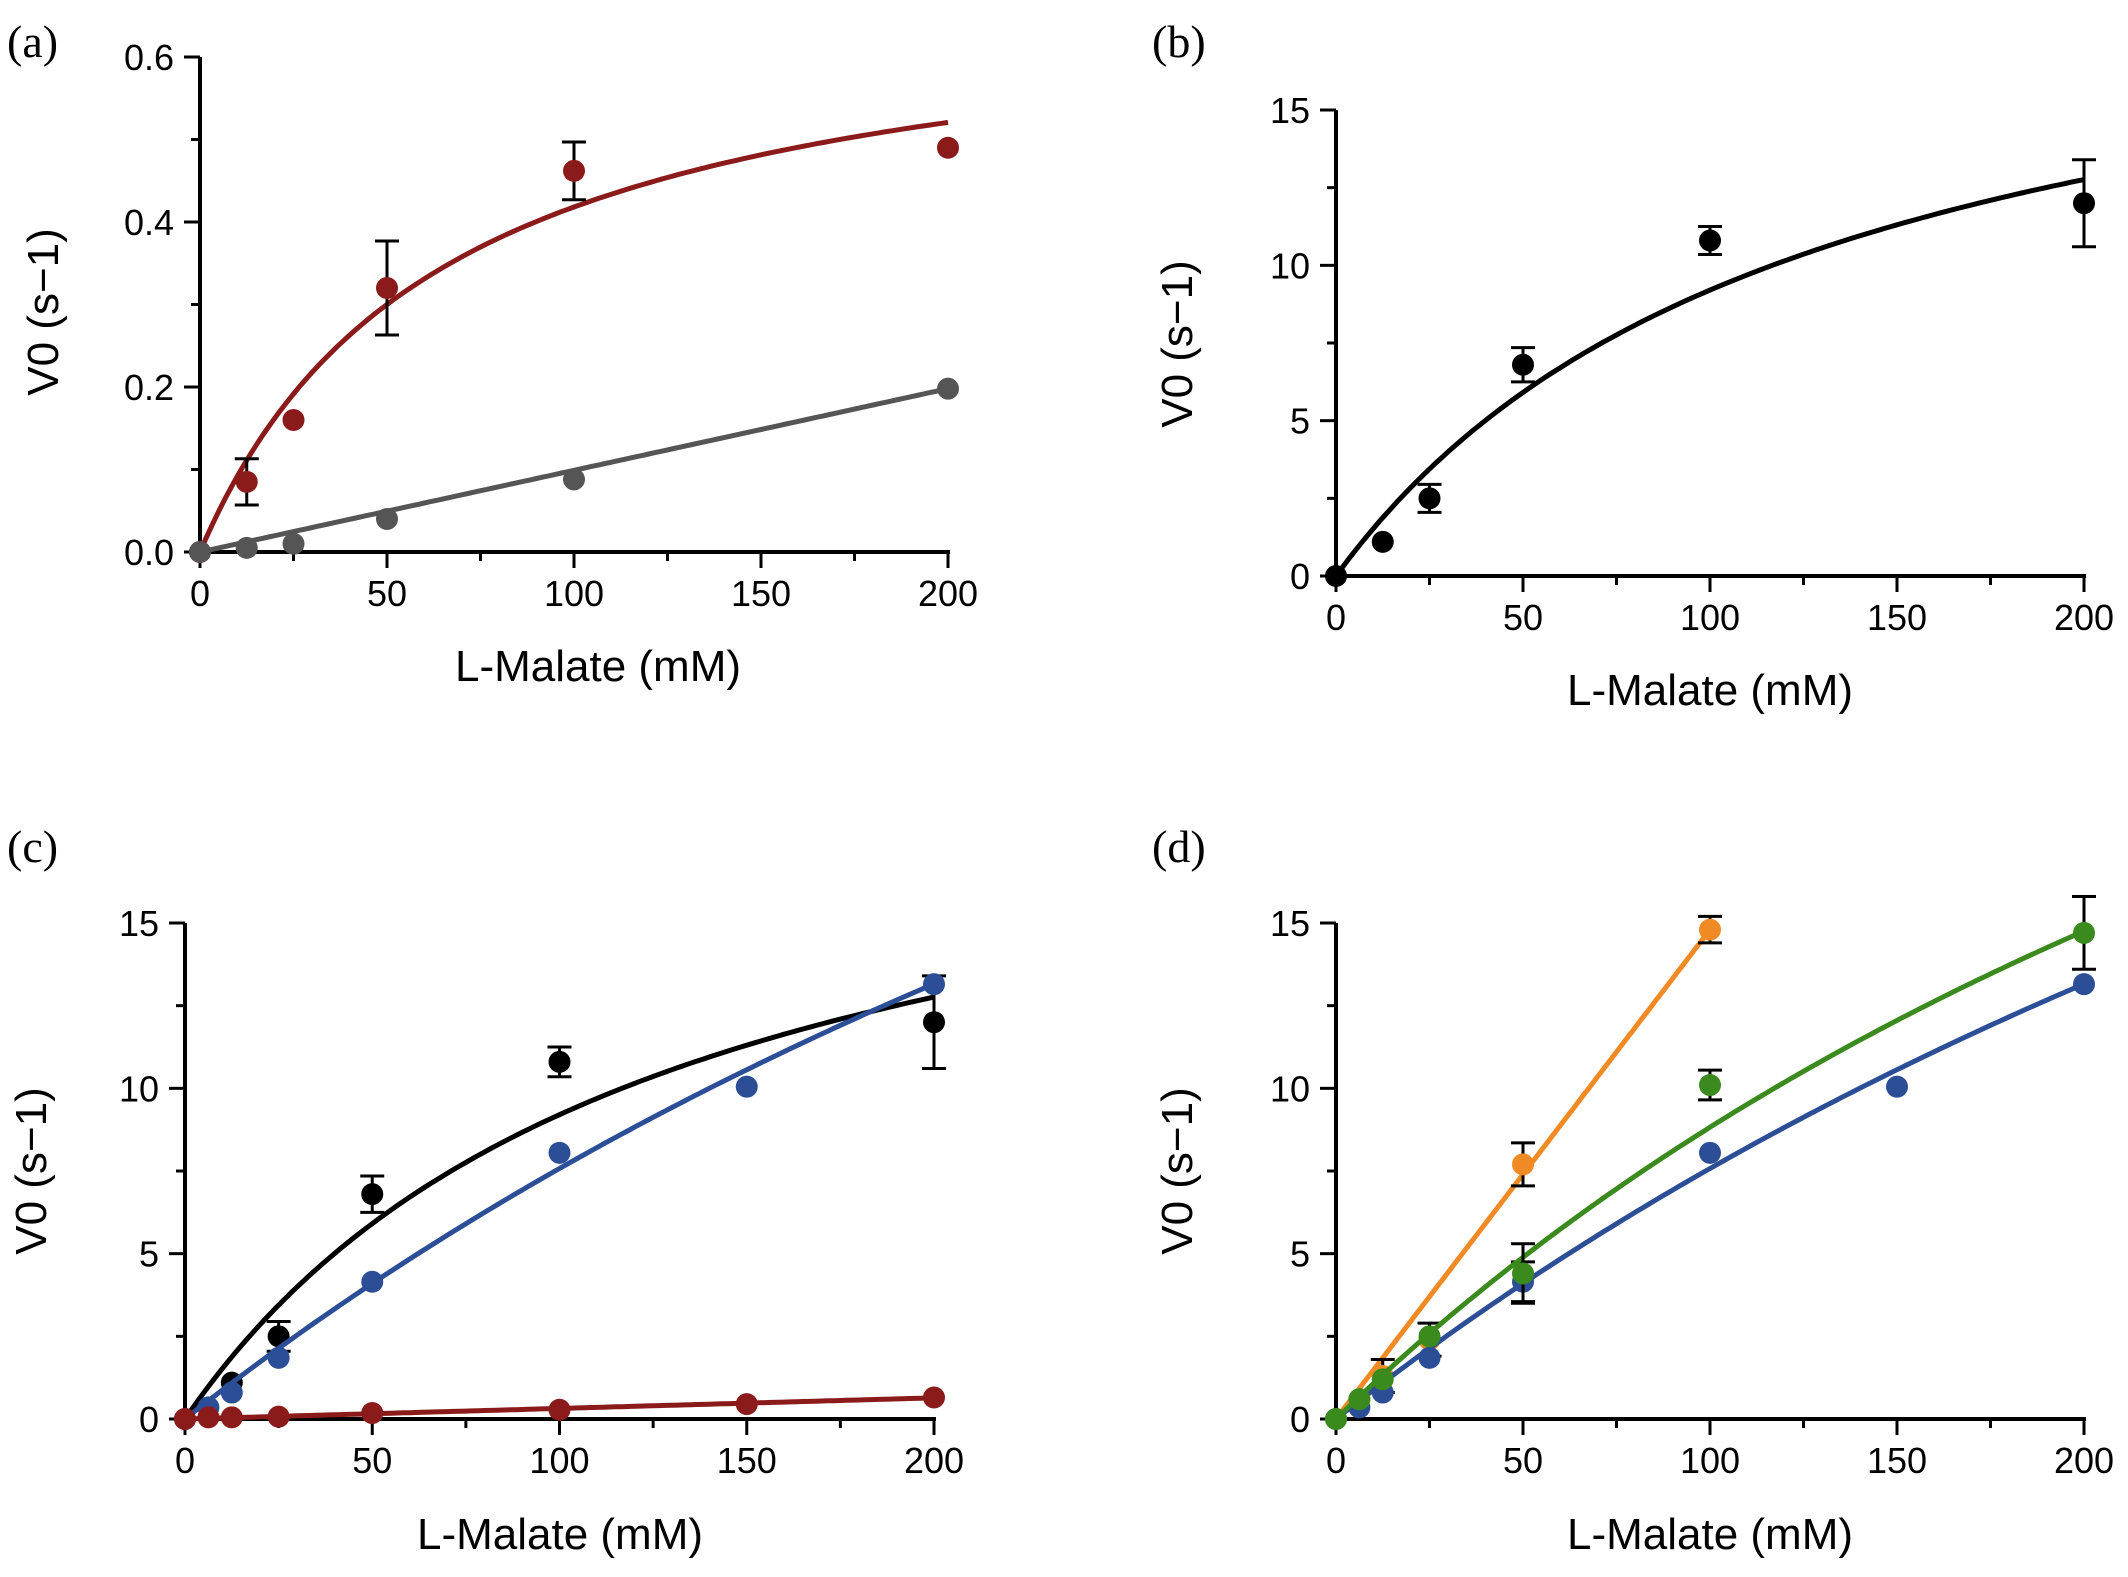  I want to click on panel-label: (b), so click(1179, 41).